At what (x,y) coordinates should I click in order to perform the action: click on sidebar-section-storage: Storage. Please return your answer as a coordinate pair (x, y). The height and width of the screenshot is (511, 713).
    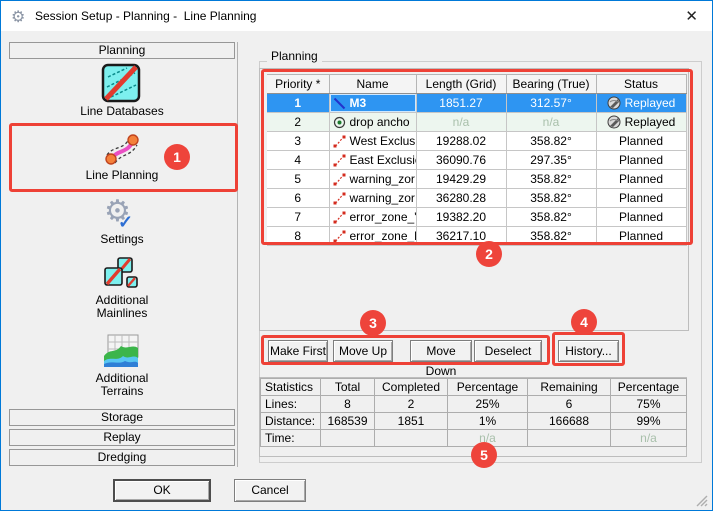
    Looking at the image, I should click on (122, 417).